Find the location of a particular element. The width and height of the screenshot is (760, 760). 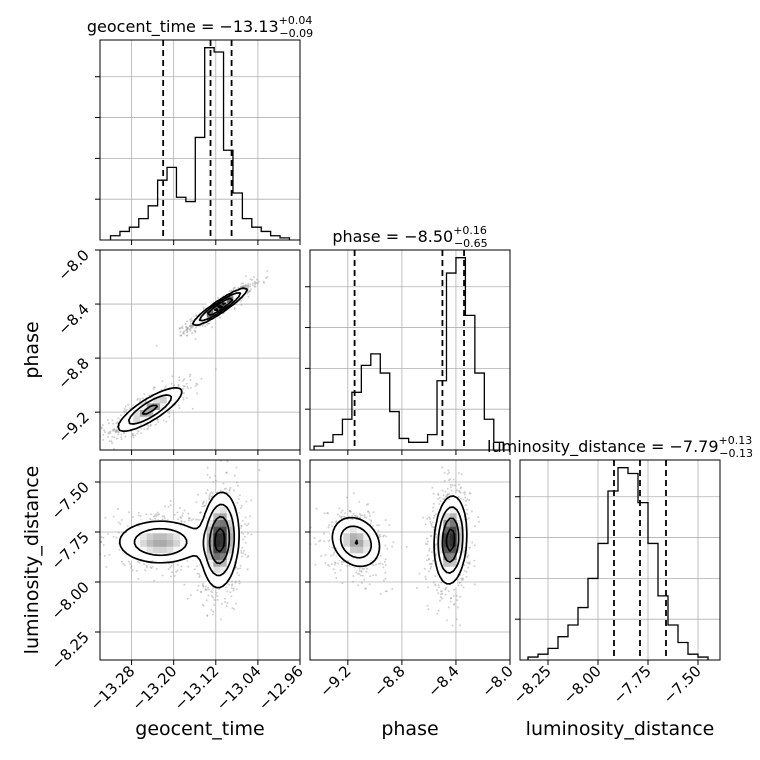

grid-hist-phase is located at coordinates (402, 350).